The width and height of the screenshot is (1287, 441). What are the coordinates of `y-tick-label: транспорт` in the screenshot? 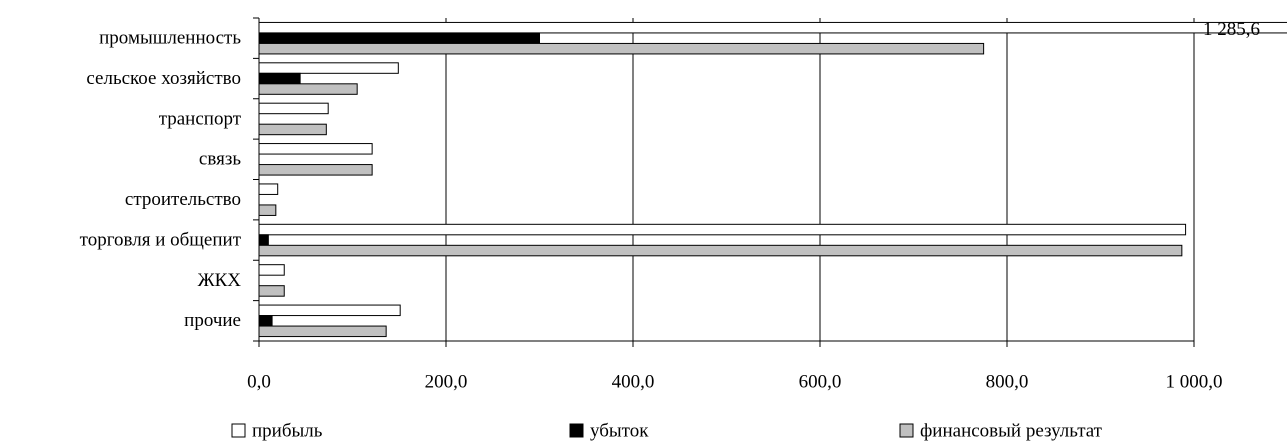 It's located at (200, 118).